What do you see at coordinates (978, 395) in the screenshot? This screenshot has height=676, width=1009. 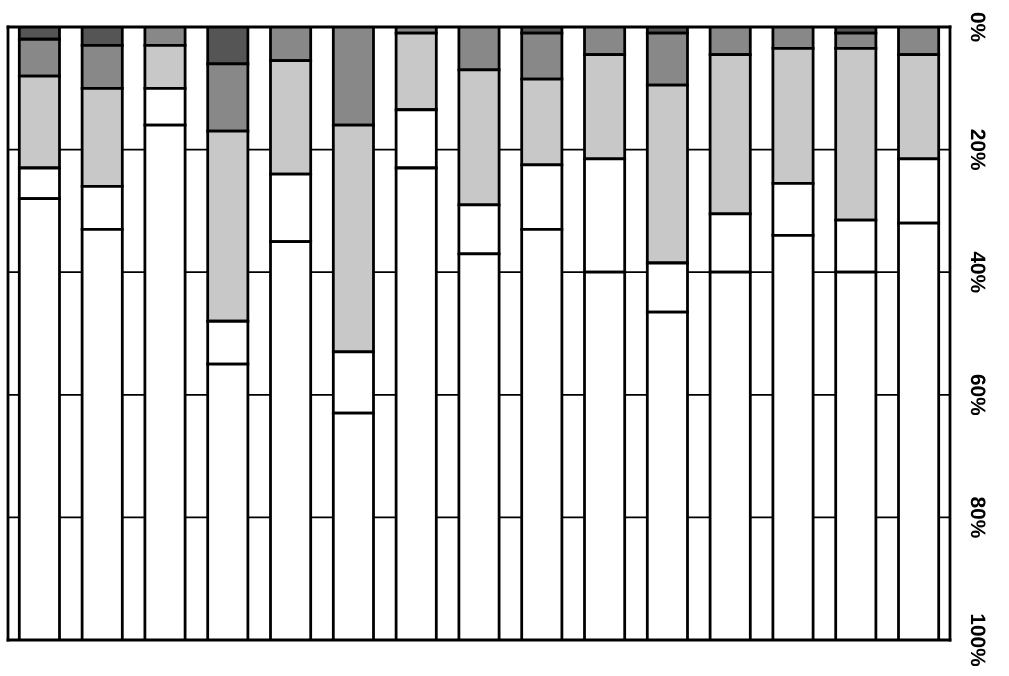 I see `y-tick-label: 60%` at bounding box center [978, 395].